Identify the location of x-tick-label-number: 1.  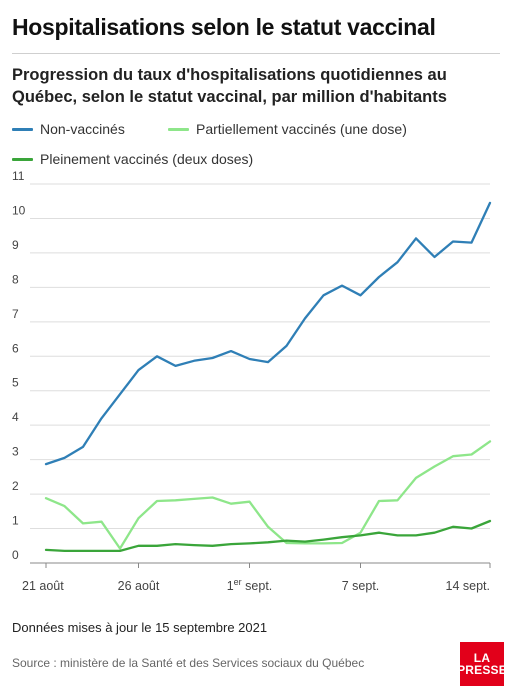
(230, 586).